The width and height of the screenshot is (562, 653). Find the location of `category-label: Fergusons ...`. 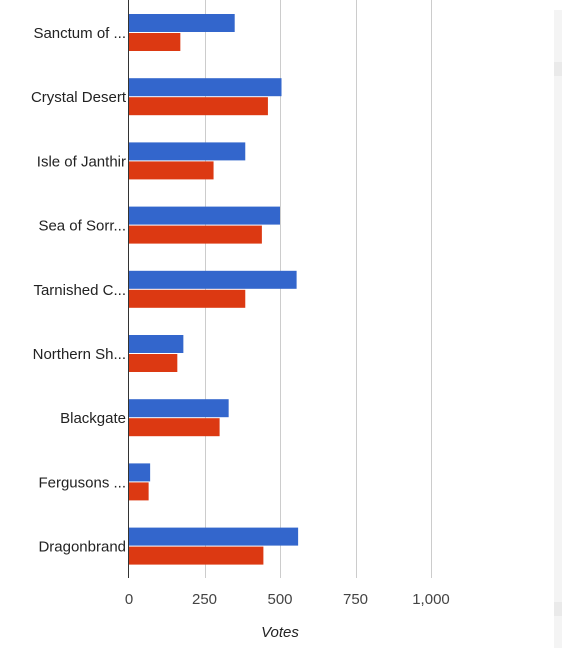

category-label: Fergusons ... is located at coordinates (82, 482).